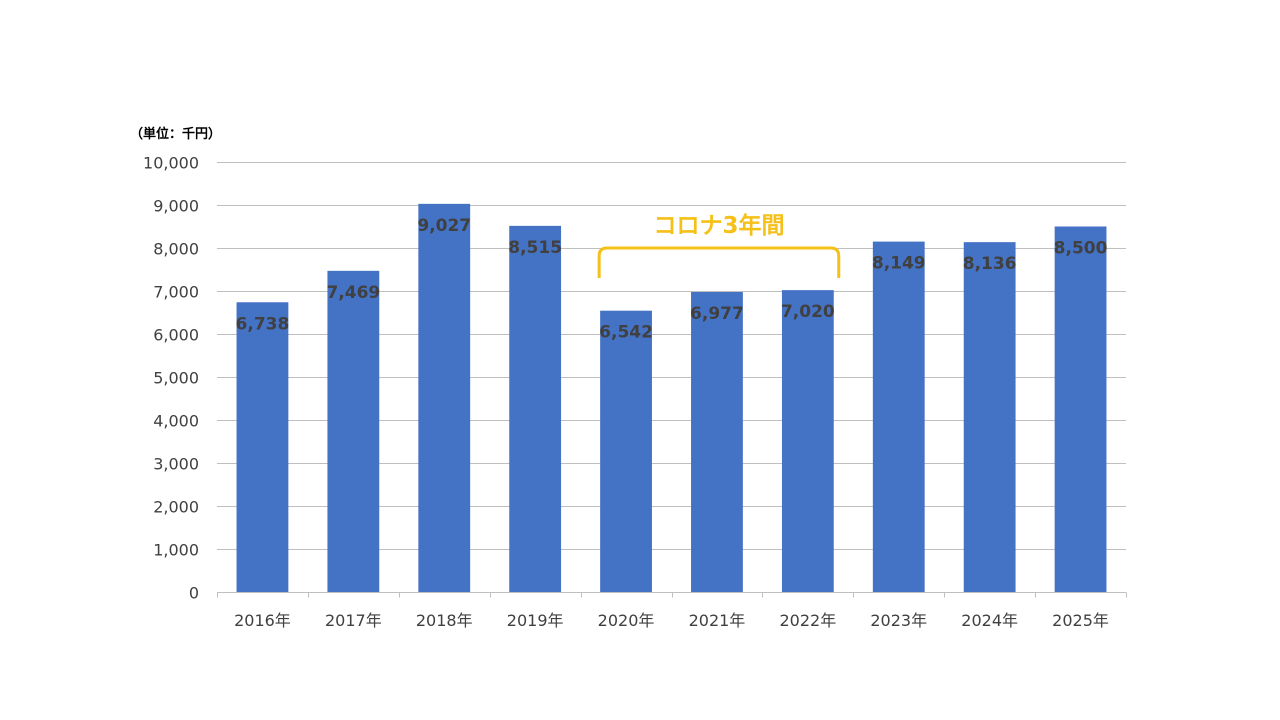  Describe the element at coordinates (176, 292) in the screenshot. I see `y-tick-label: 7,000` at that location.